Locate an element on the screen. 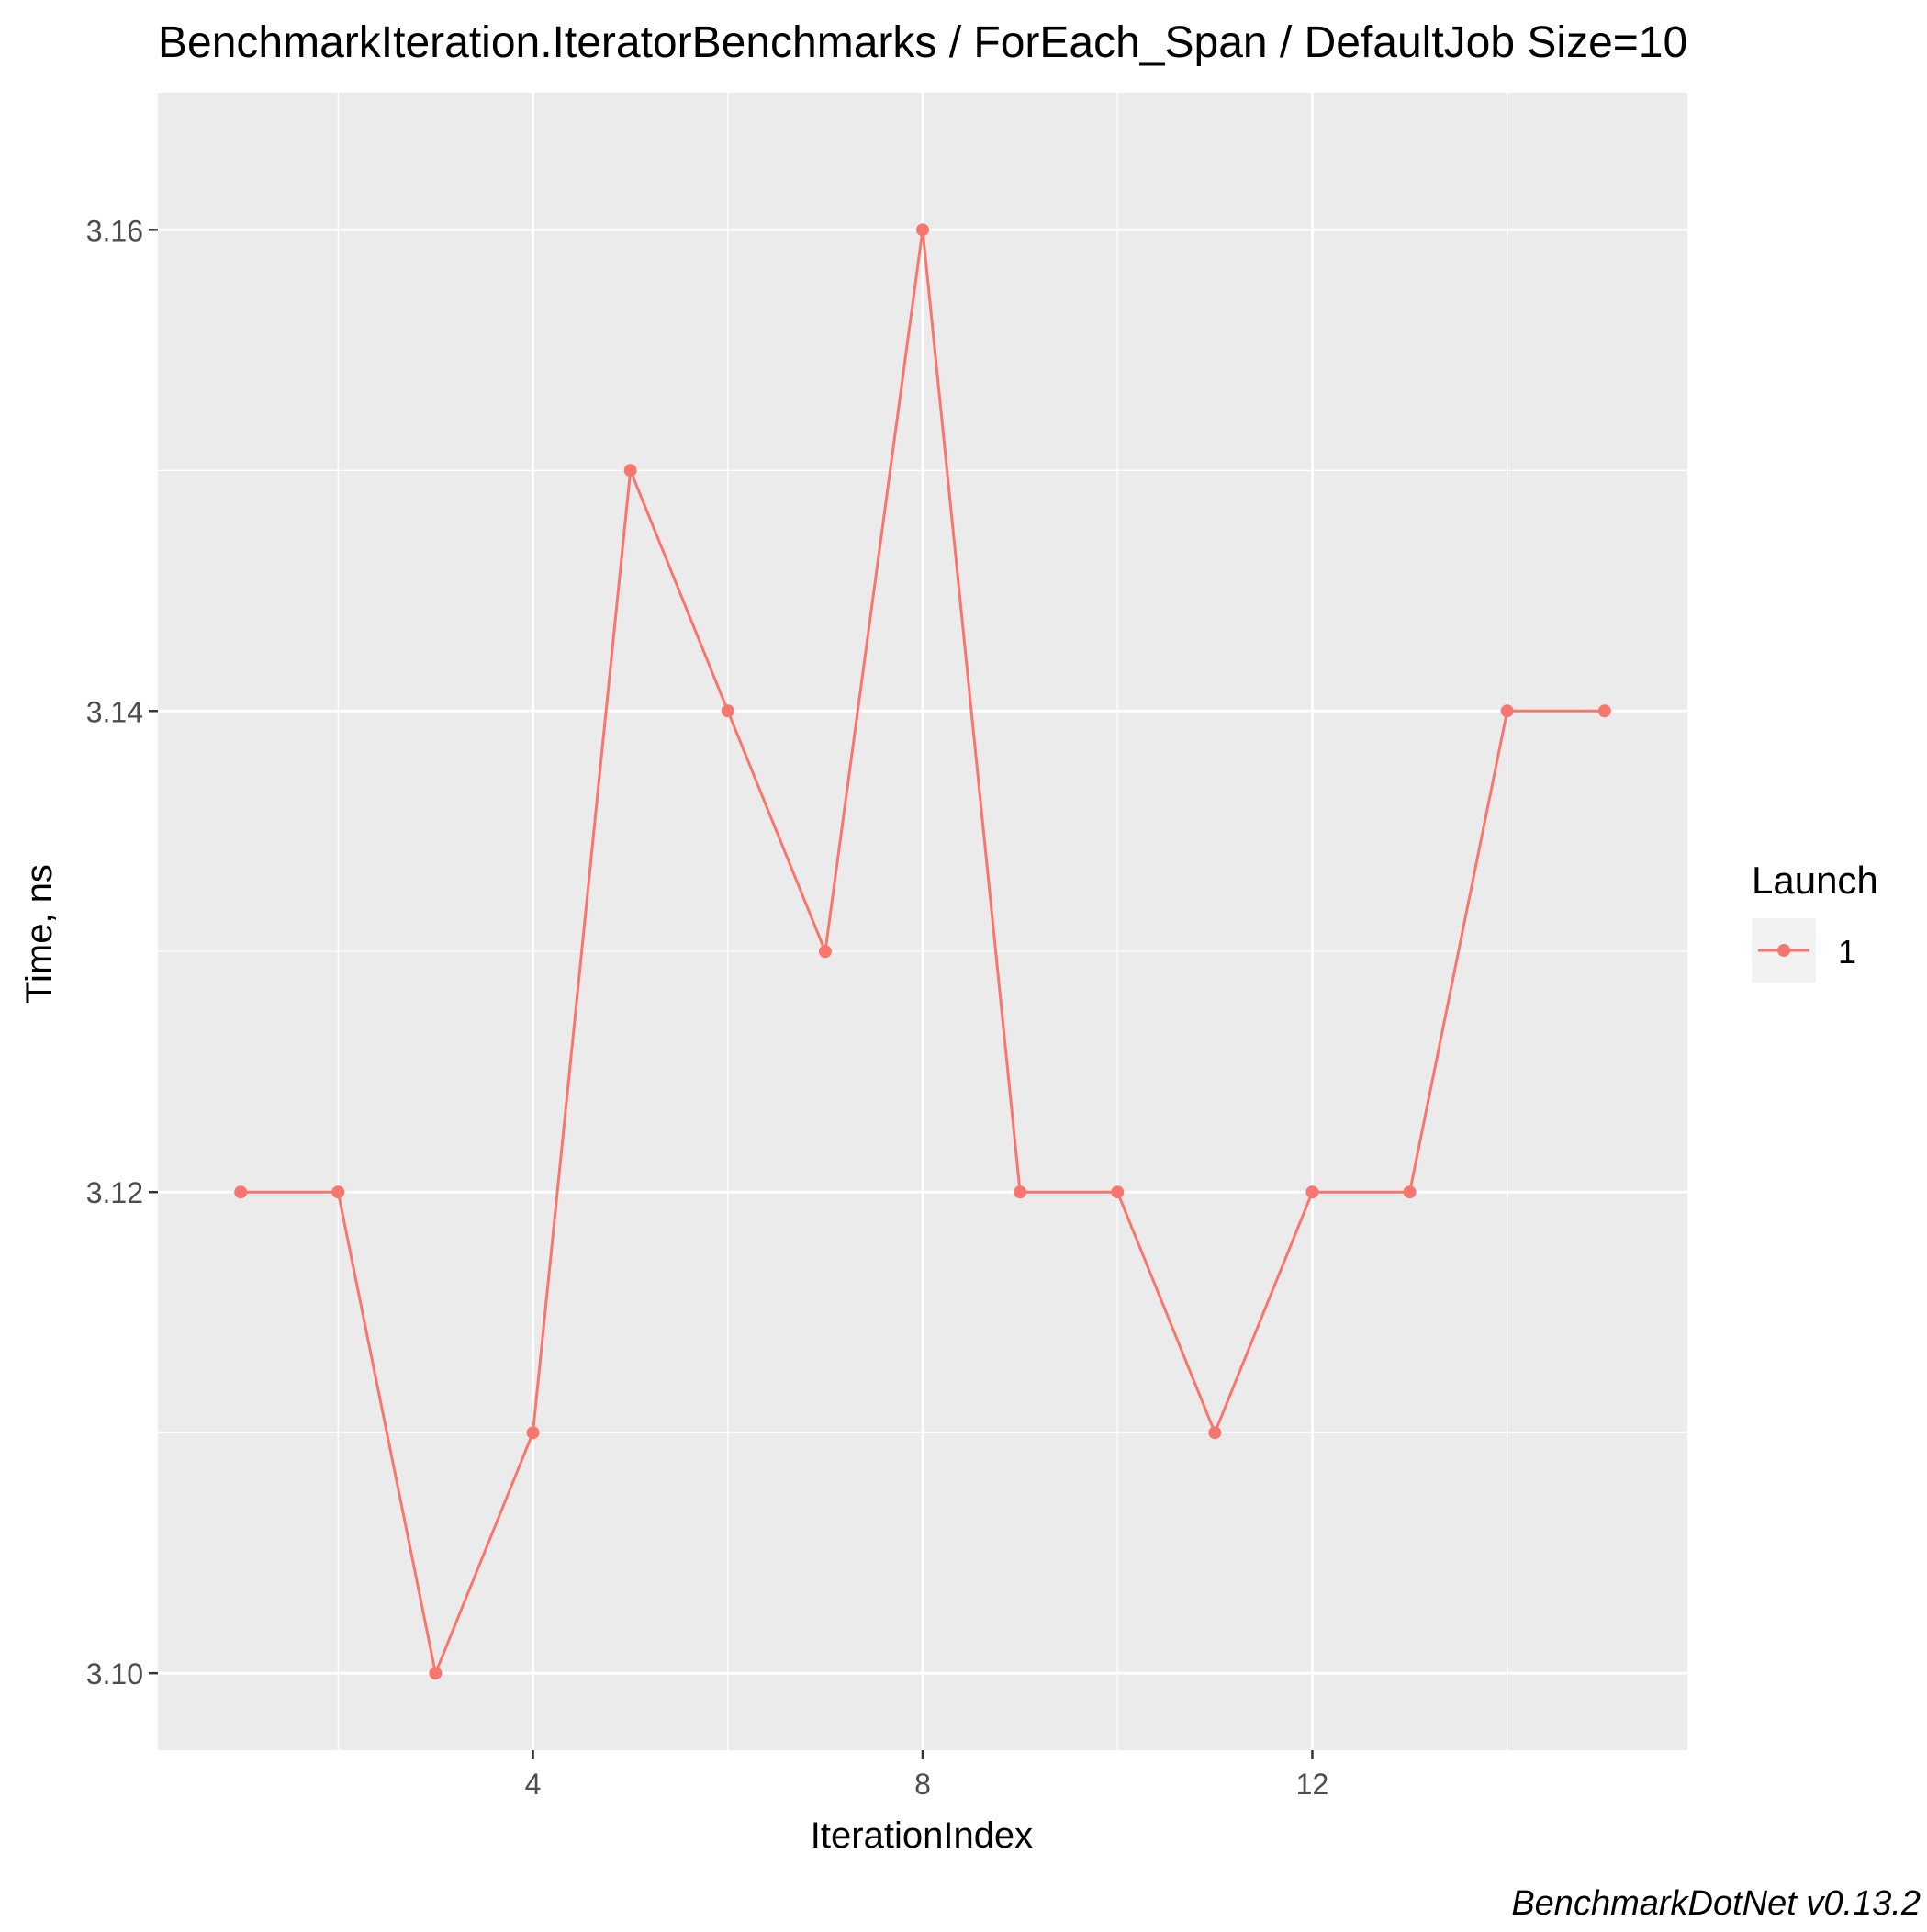 The height and width of the screenshot is (1932, 1927). caption: BenchmarkDotNet v0.13.2 is located at coordinates (1716, 1903).